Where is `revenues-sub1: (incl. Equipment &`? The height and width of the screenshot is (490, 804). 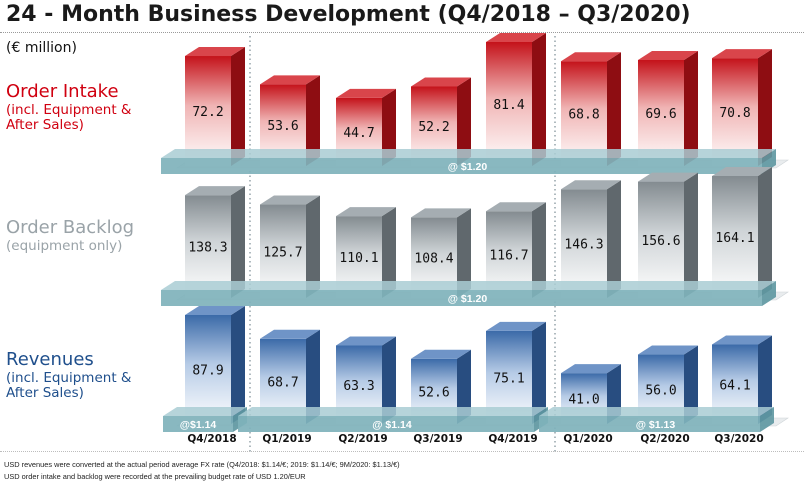 revenues-sub1: (incl. Equipment & is located at coordinates (69, 377).